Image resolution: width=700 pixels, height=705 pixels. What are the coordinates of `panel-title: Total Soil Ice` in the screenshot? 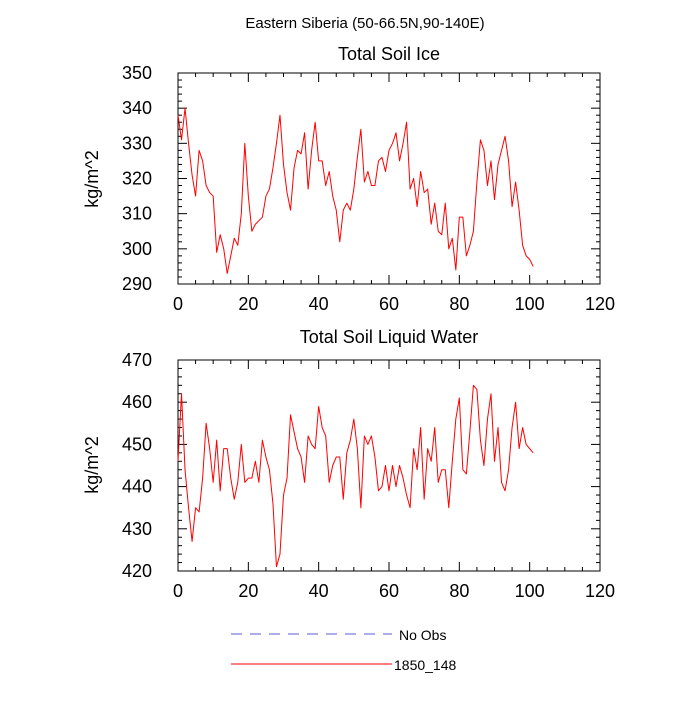 It's located at (389, 54).